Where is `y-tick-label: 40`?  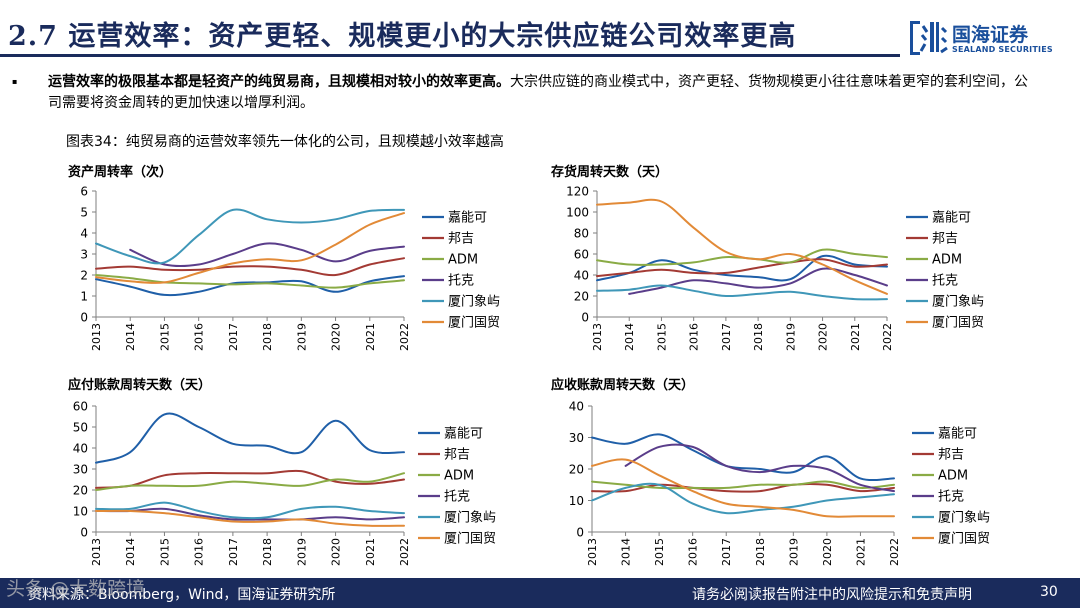 y-tick-label: 40 is located at coordinates (576, 407).